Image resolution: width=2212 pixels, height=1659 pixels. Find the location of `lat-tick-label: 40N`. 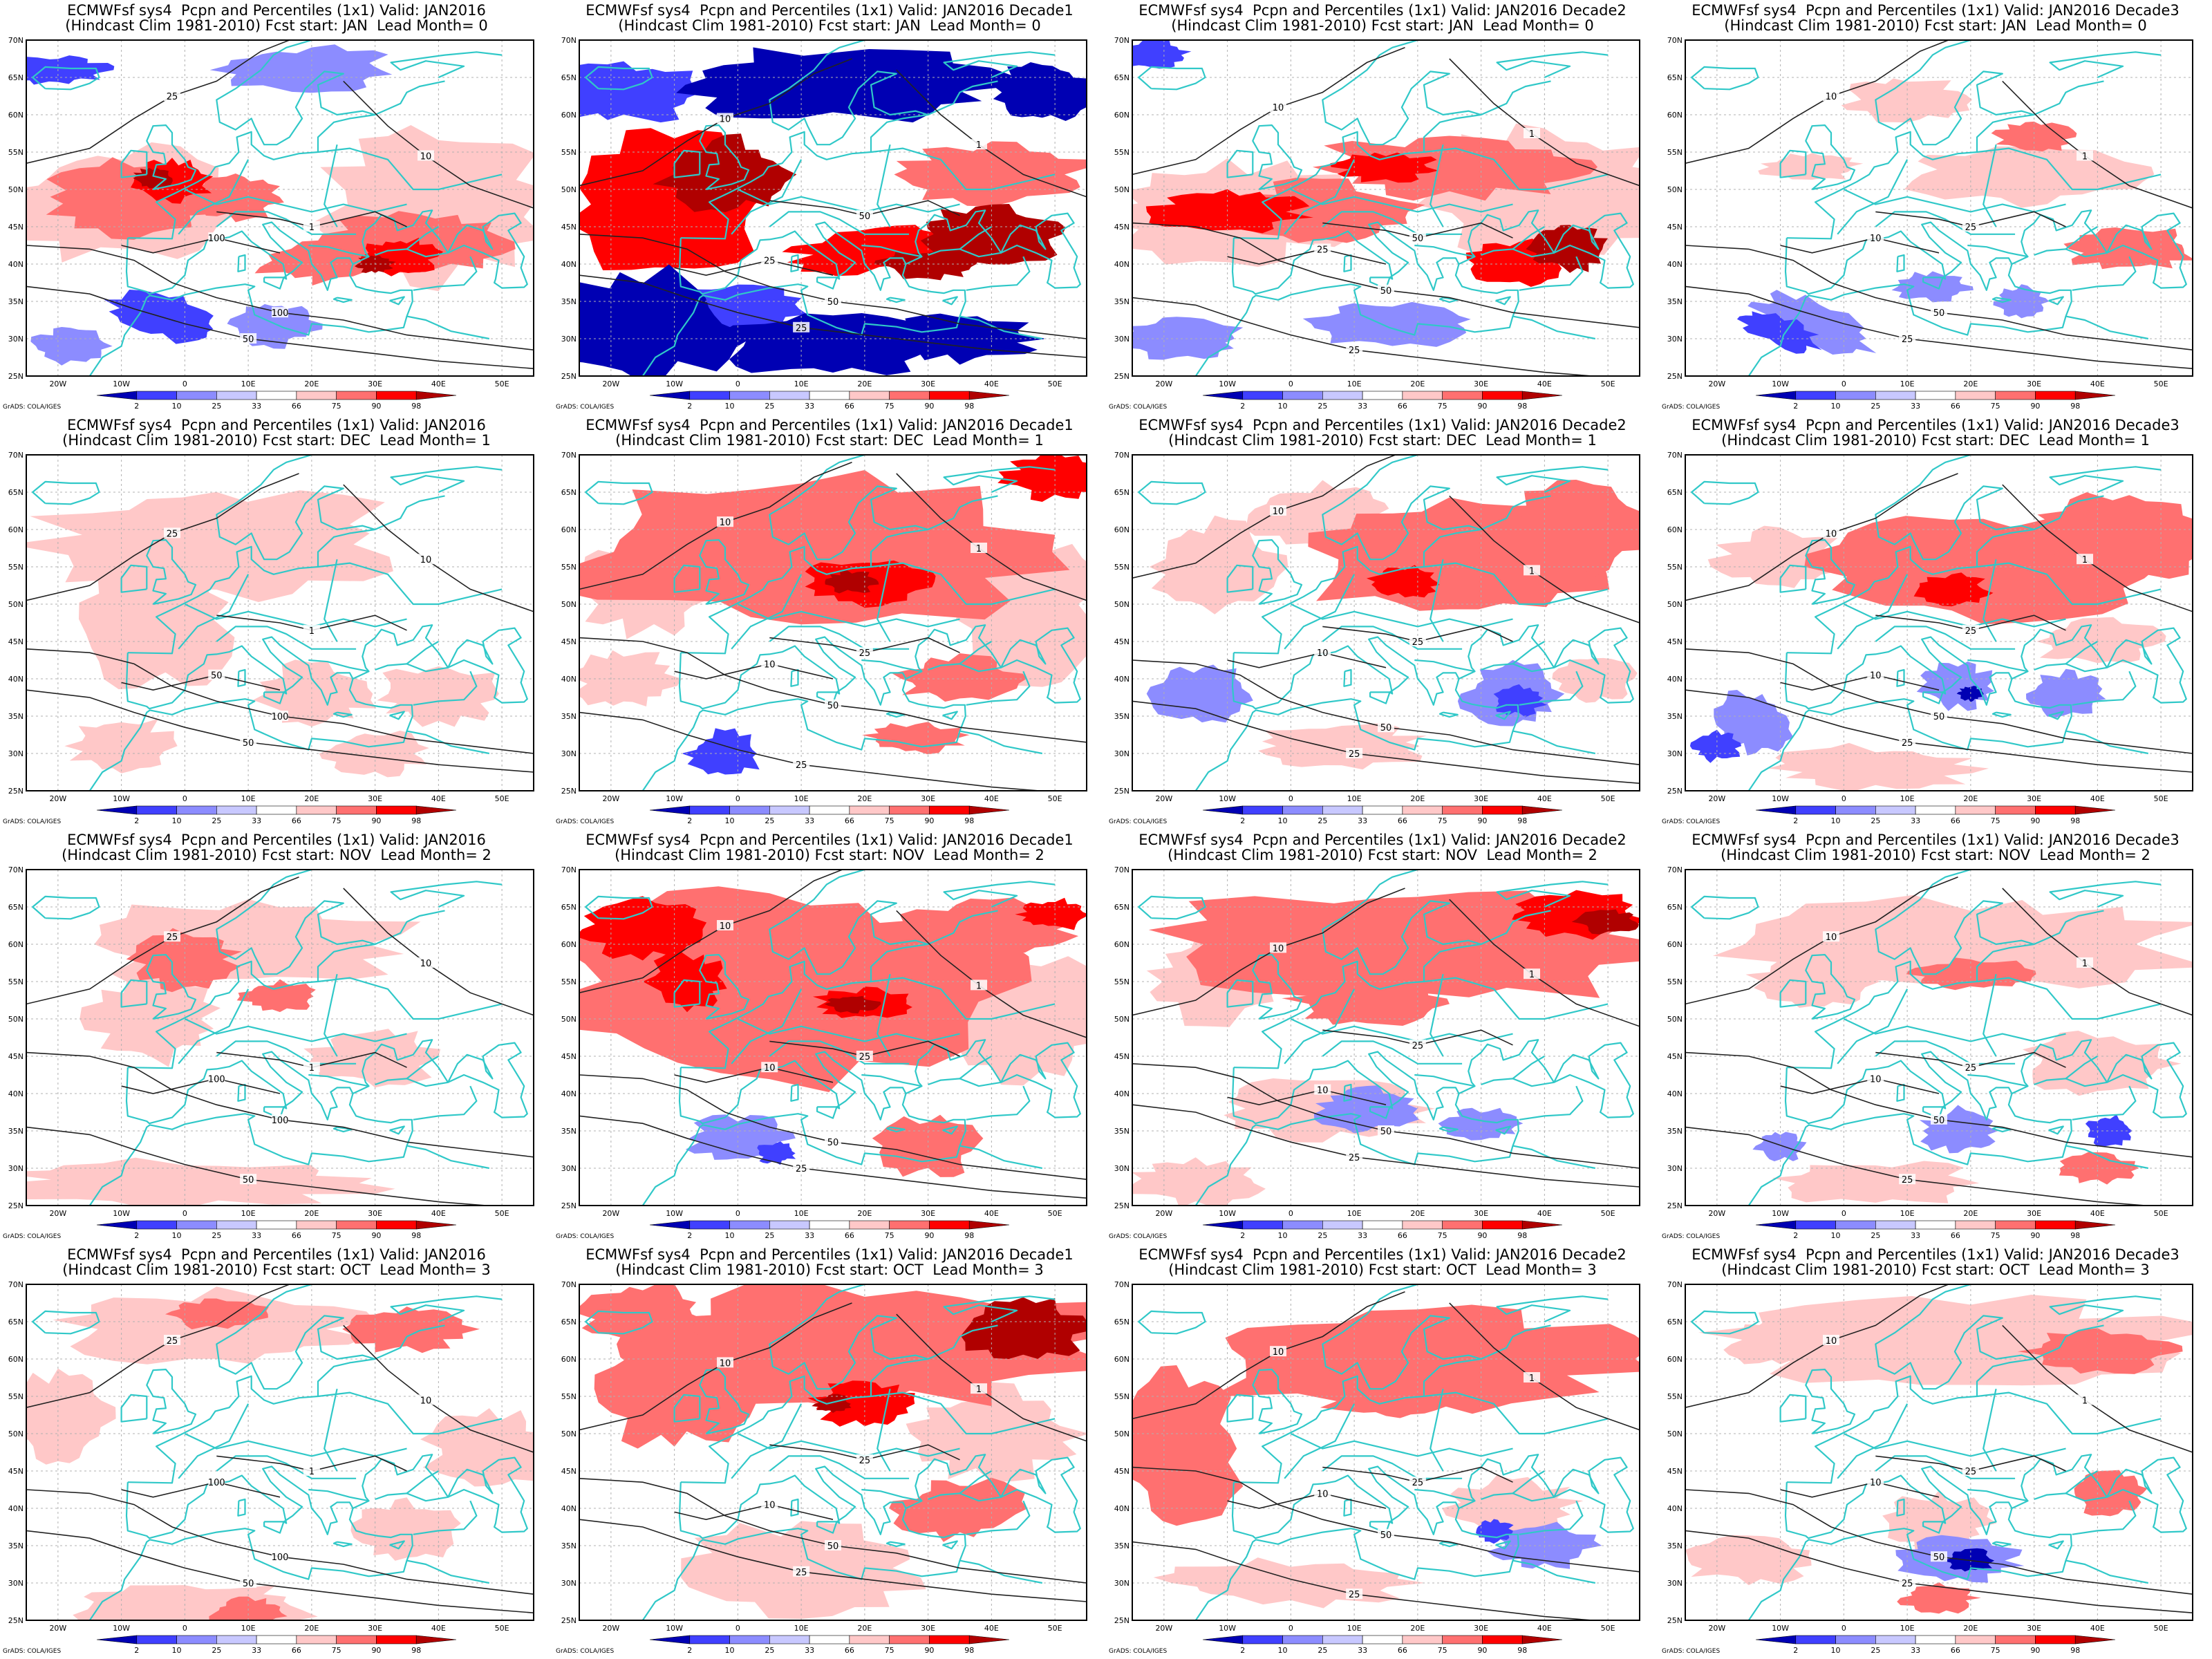

lat-tick-label: 40N is located at coordinates (16, 1093).